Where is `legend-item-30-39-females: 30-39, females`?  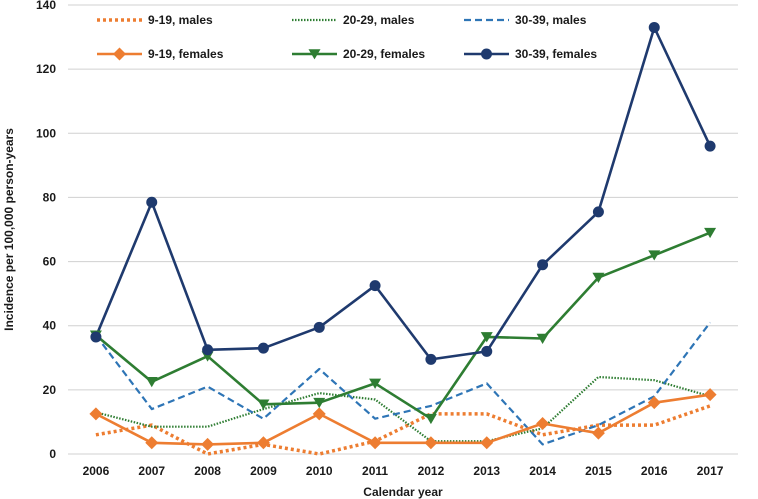
legend-item-30-39-females: 30-39, females is located at coordinates (530, 54).